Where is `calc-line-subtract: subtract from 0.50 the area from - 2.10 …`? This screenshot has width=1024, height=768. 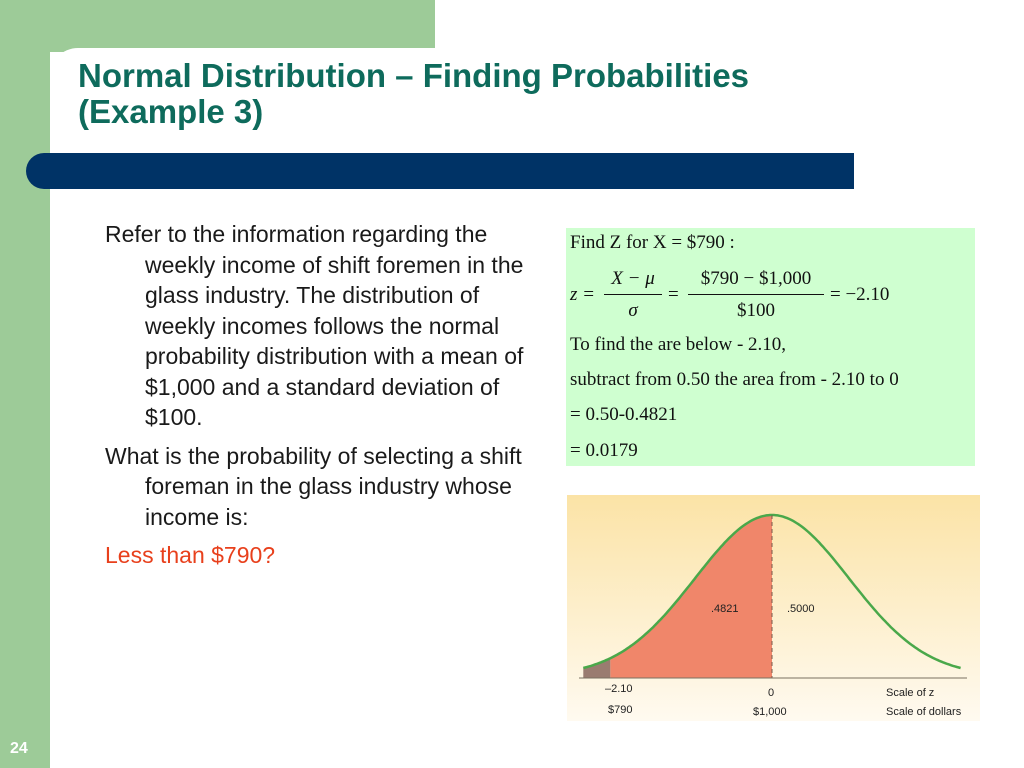 calc-line-subtract: subtract from 0.50 the area from - 2.10 … is located at coordinates (734, 379).